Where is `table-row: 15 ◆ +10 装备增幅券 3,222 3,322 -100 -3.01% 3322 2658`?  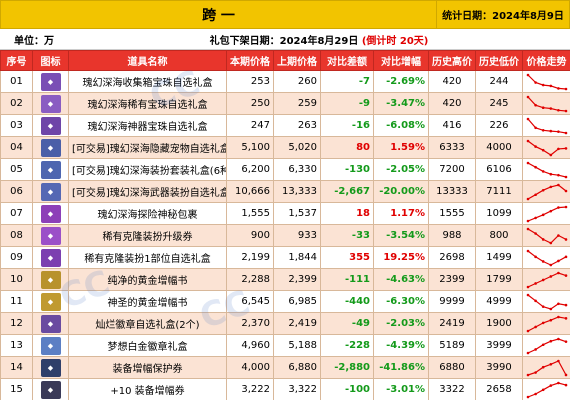
table-row: 15 ◆ +10 装备增幅券 3,222 3,322 -100 -3.01% 3322 2658 is located at coordinates (285, 389).